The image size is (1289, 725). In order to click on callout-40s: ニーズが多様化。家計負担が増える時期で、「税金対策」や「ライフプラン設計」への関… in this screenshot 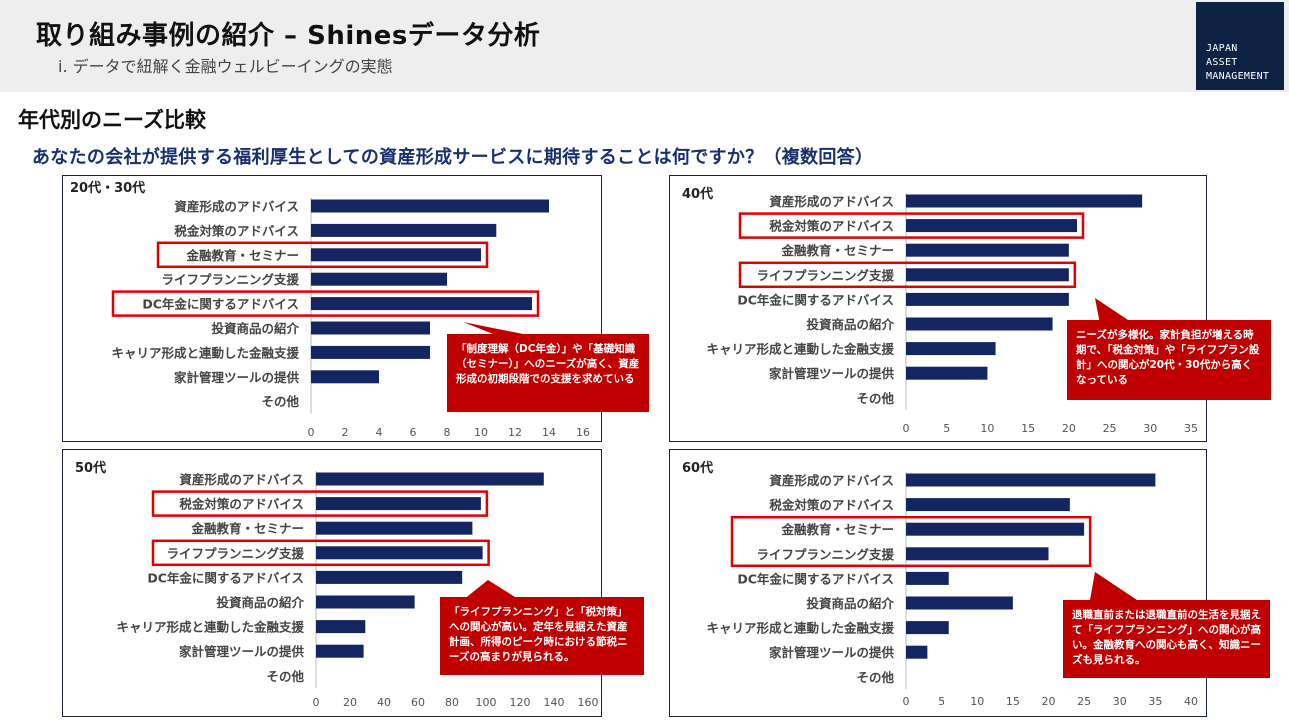, I will do `click(1169, 360)`.